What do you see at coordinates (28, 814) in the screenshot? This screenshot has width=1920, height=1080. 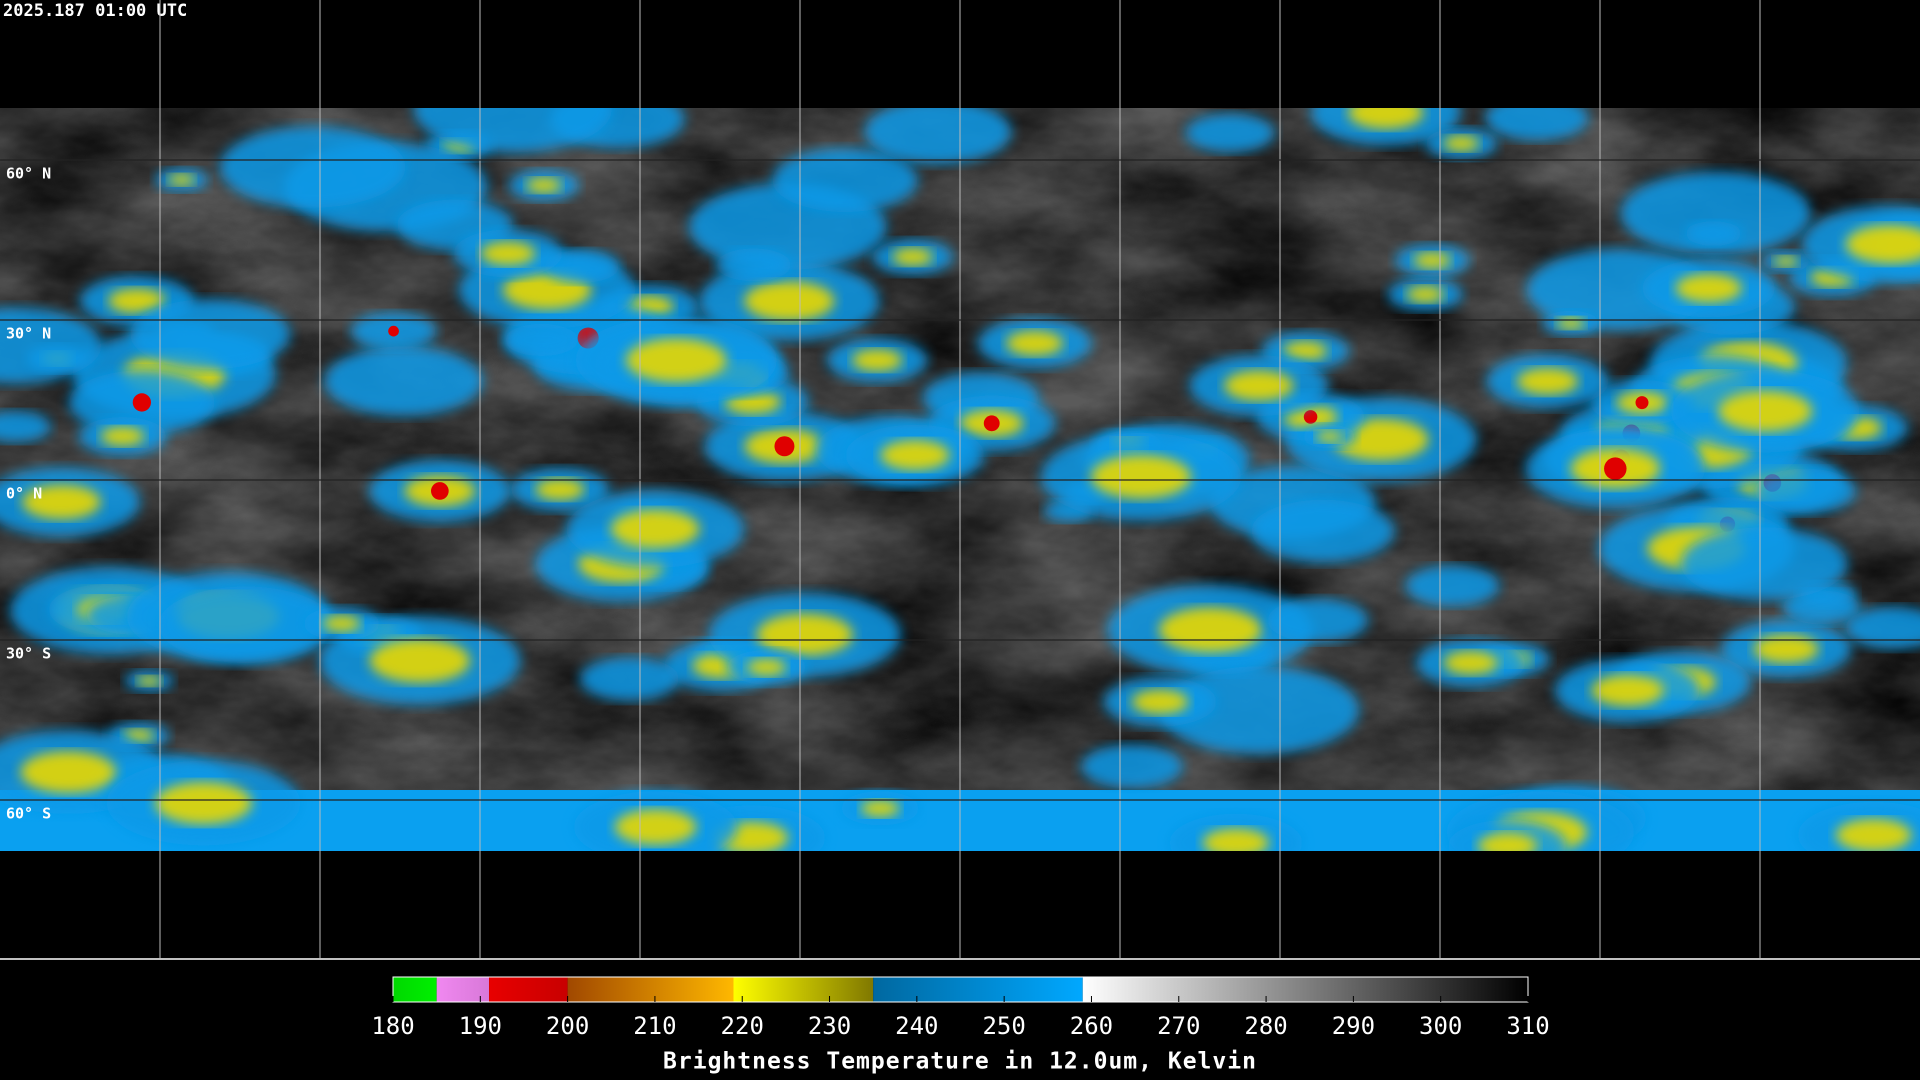 I see `latitude-label: 60° S` at bounding box center [28, 814].